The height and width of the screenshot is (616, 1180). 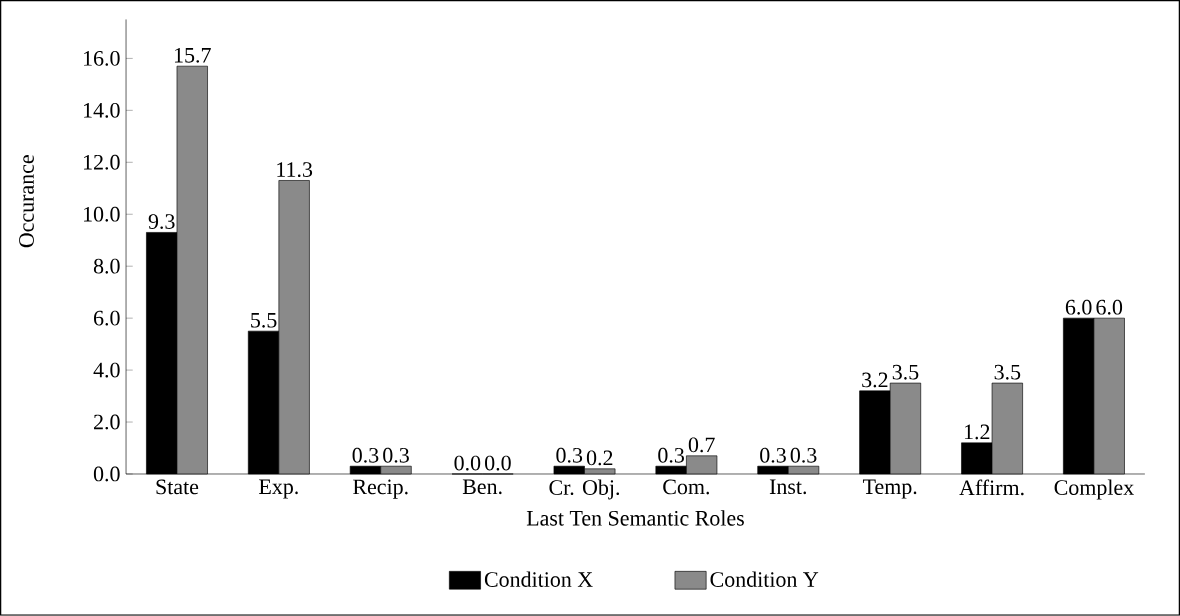 I want to click on x-tick-label: Ben., so click(x=482, y=487).